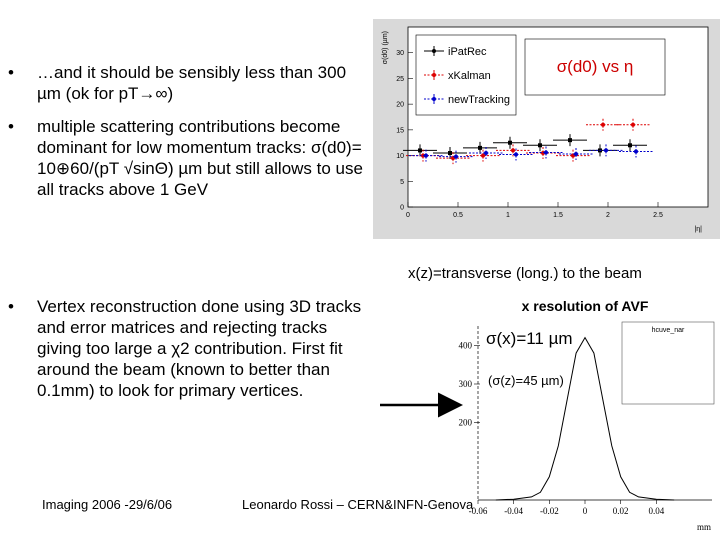  What do you see at coordinates (400, 53) in the screenshot?
I see `y-tick-label: 30` at bounding box center [400, 53].